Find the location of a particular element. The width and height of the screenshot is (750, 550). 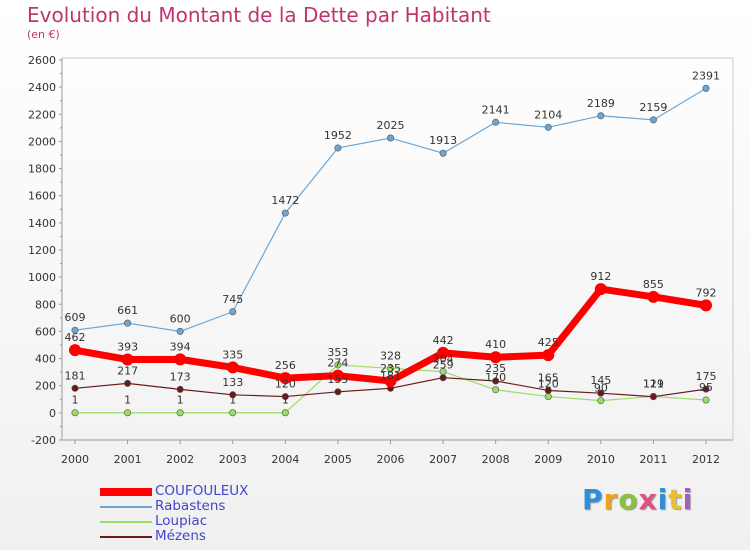

data-label-rabastens: 600 is located at coordinates (180, 318).